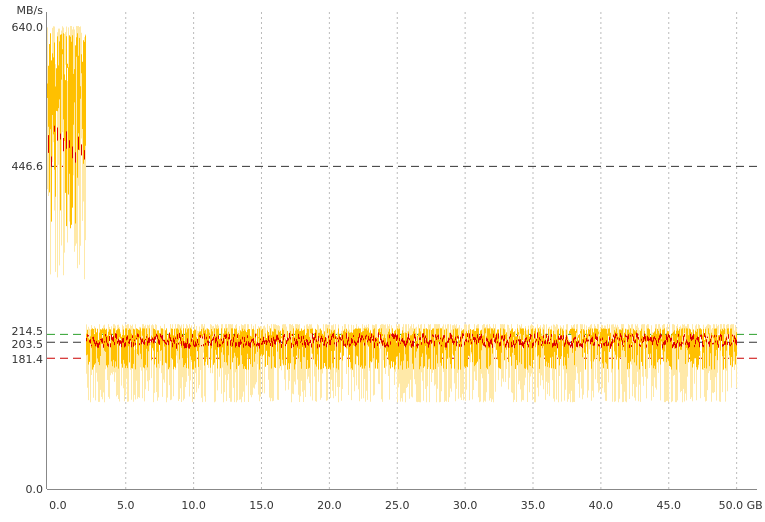 The height and width of the screenshot is (522, 765). What do you see at coordinates (329, 505) in the screenshot?
I see `x-tick-label-4: 20.0` at bounding box center [329, 505].